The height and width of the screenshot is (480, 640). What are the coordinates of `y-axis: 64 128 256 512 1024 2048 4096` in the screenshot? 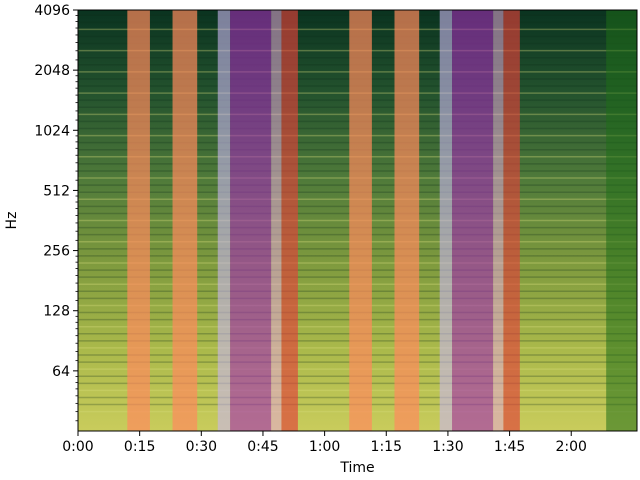 It's located at (56, 212).